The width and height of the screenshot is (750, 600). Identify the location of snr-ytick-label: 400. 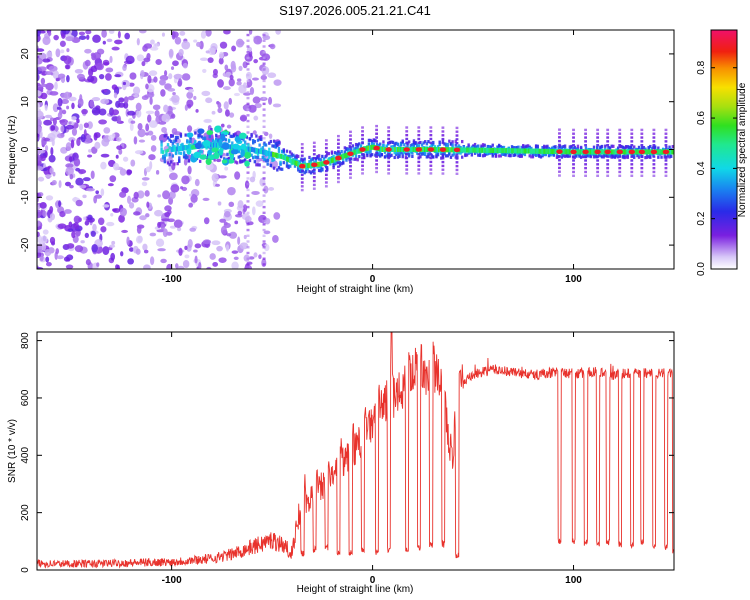
(25, 455).